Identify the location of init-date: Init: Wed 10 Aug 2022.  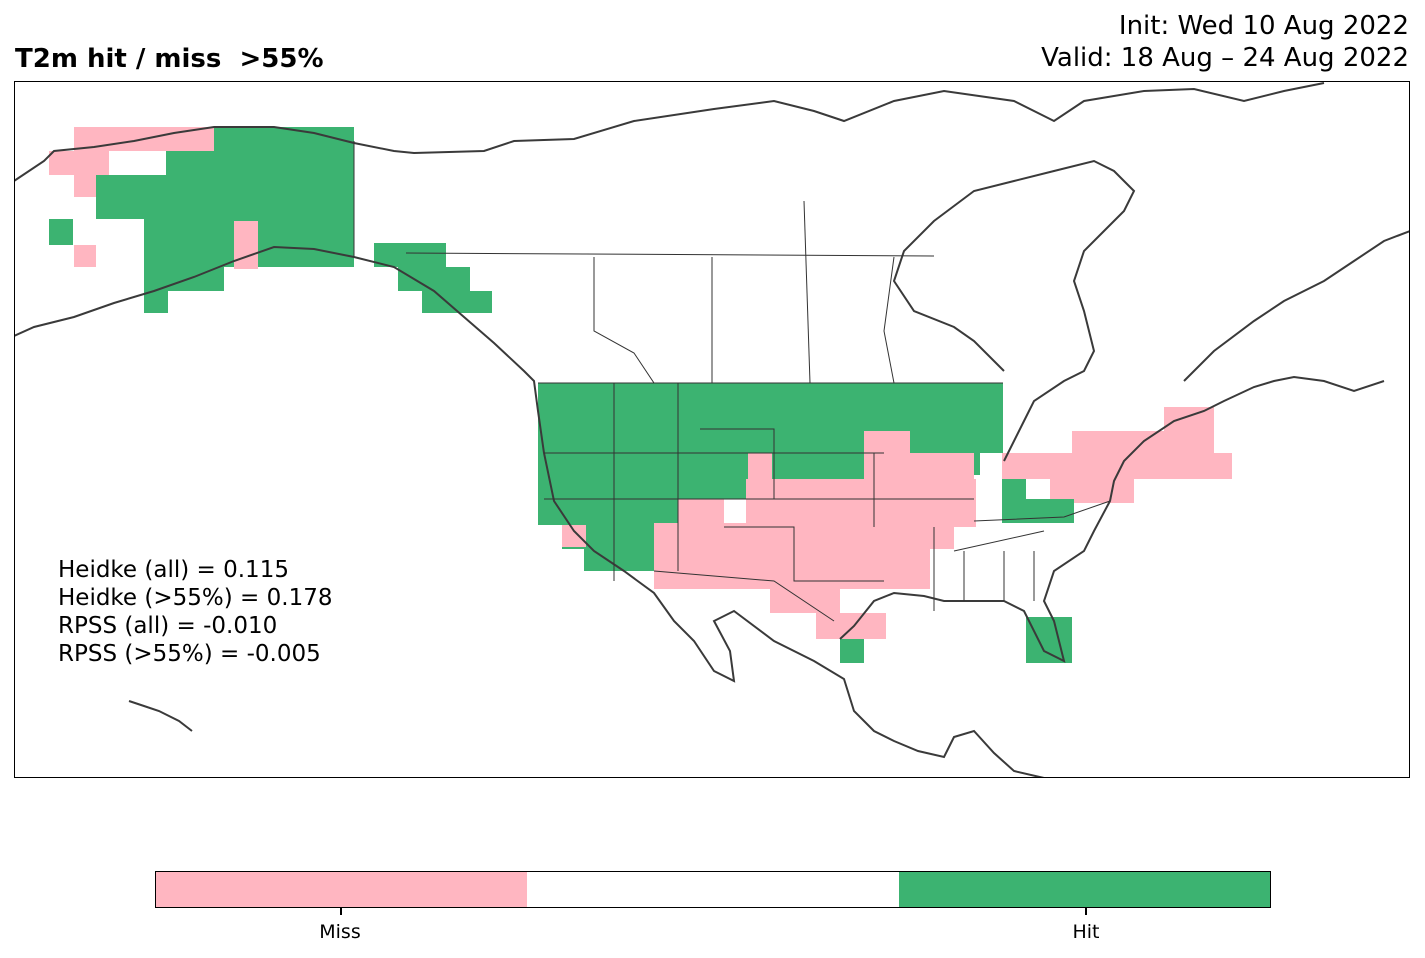
(1263, 26).